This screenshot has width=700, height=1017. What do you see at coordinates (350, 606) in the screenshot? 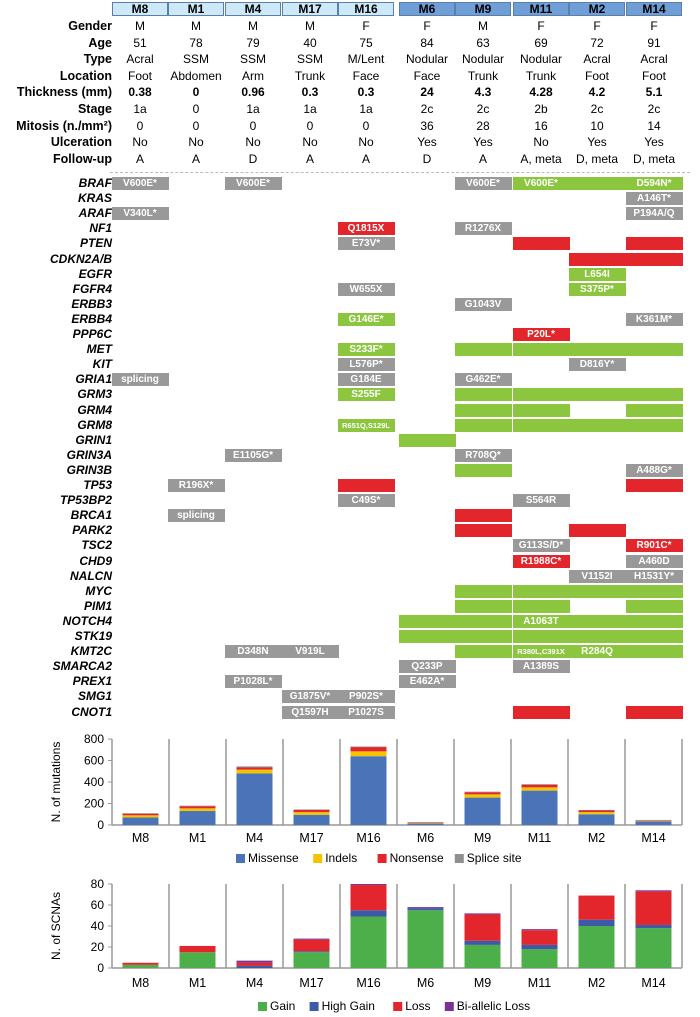
I see `gene-row-pim1: PIM1` at bounding box center [350, 606].